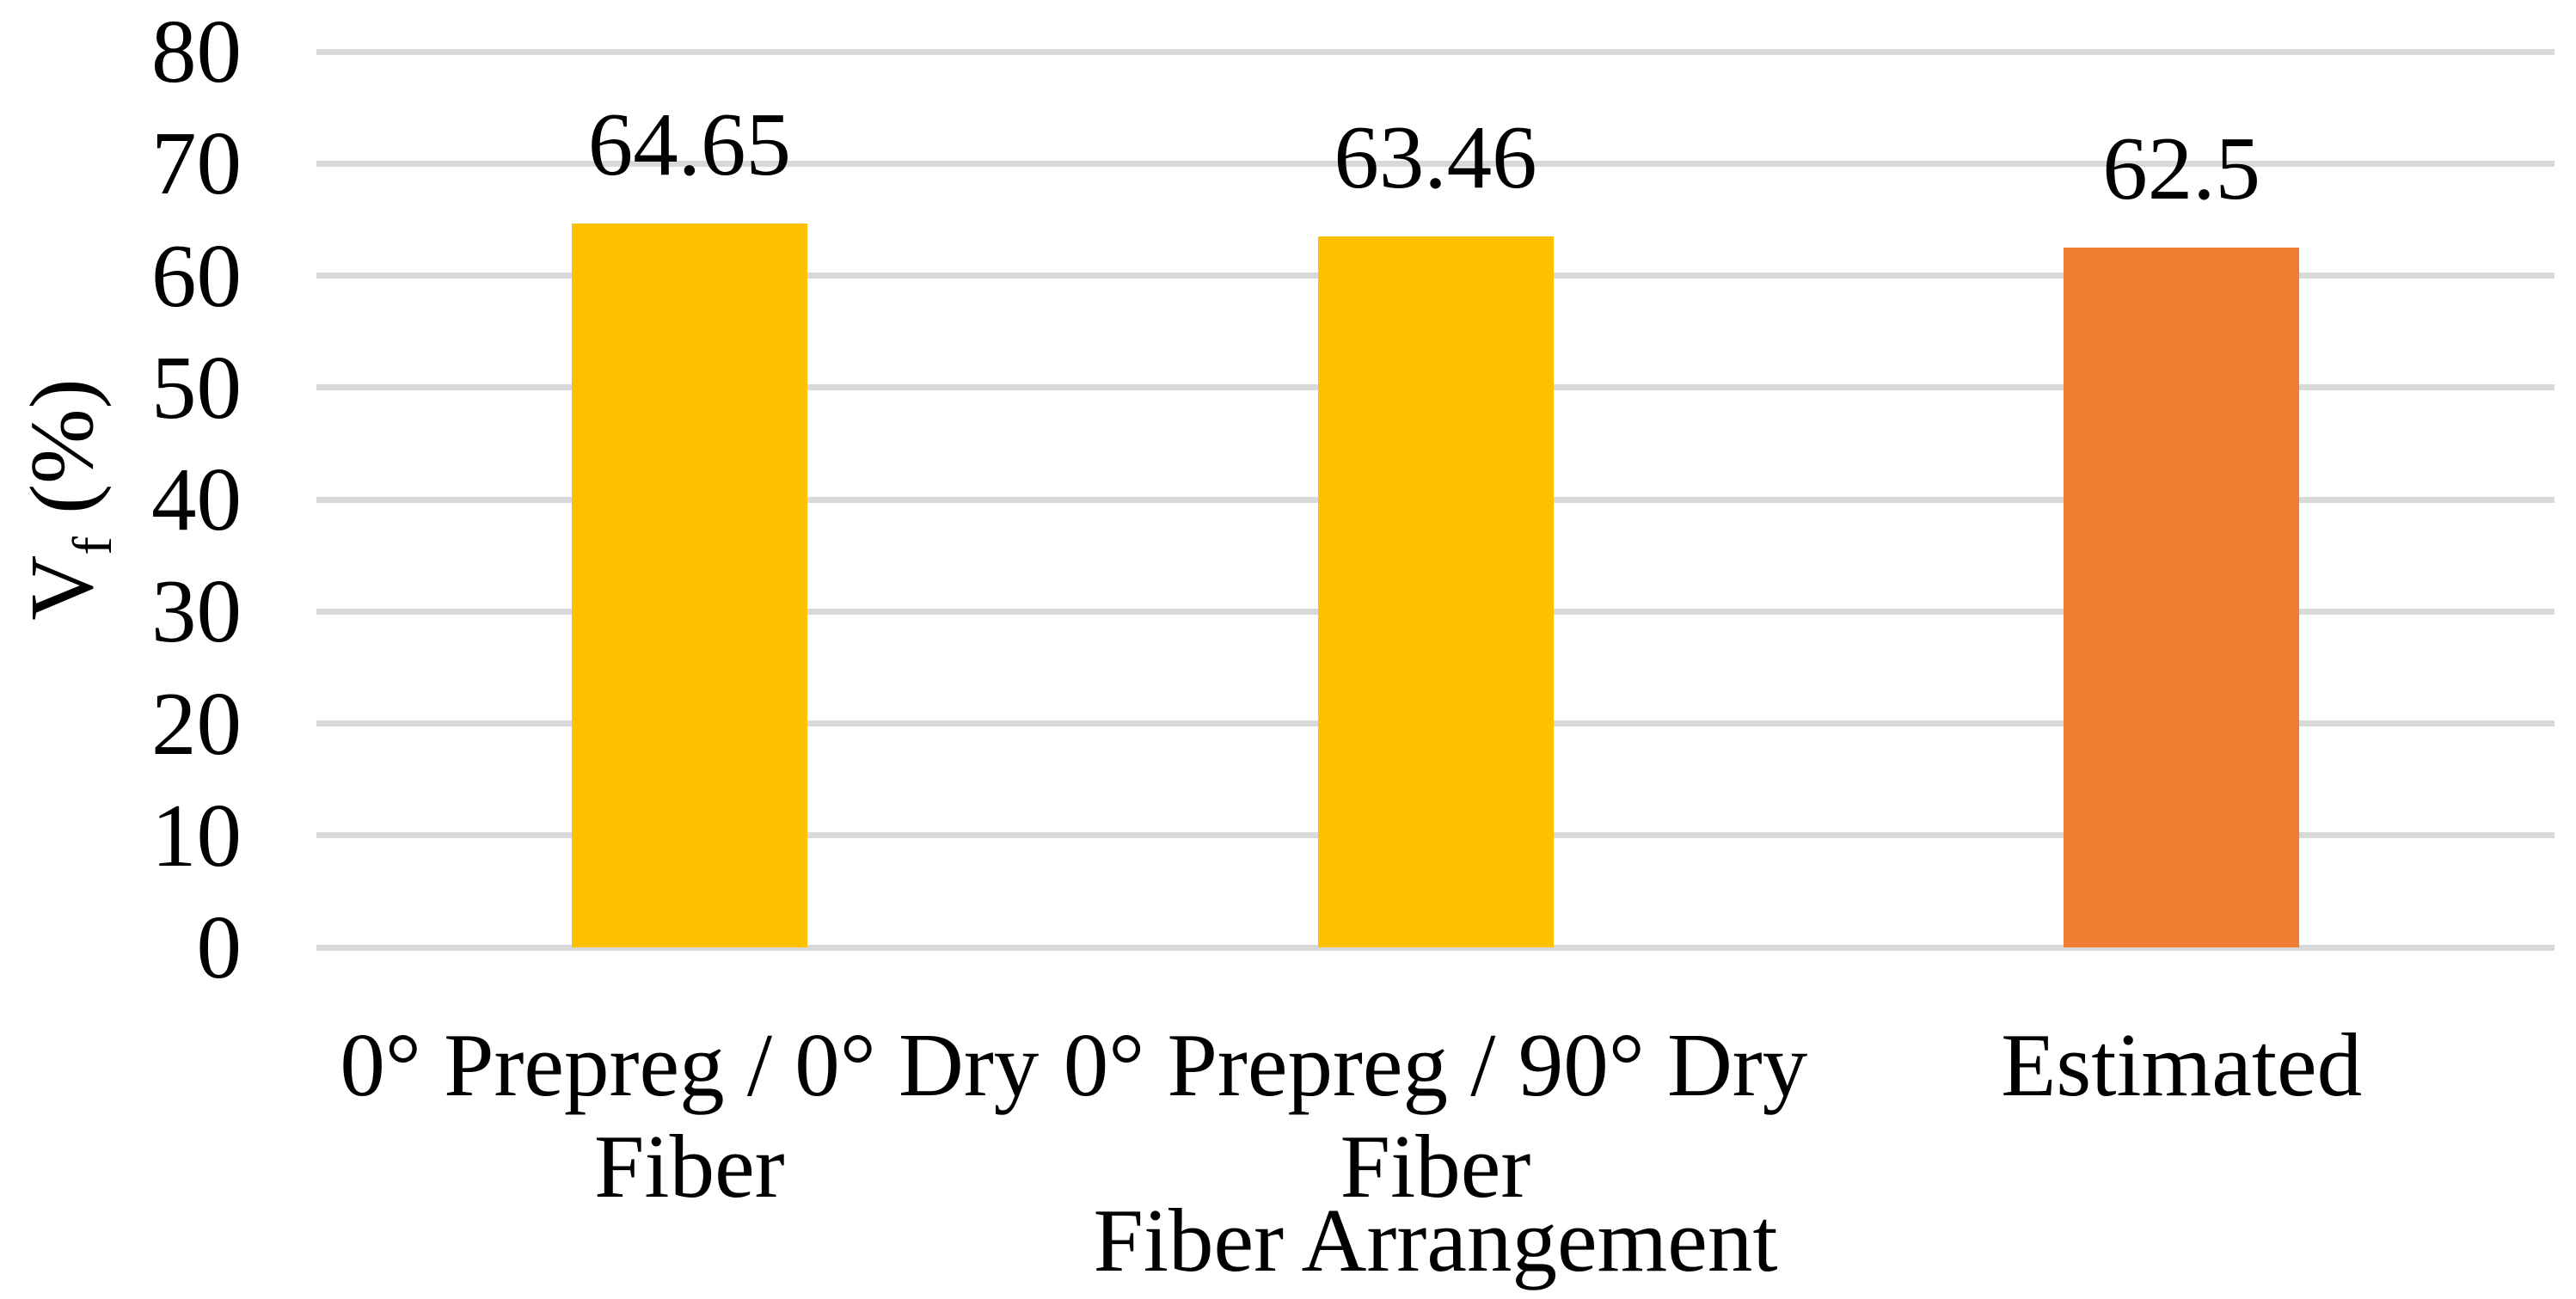 The height and width of the screenshot is (1299, 2576). Describe the element at coordinates (2182, 1064) in the screenshot. I see `x-category-label-line: Estimated` at that location.